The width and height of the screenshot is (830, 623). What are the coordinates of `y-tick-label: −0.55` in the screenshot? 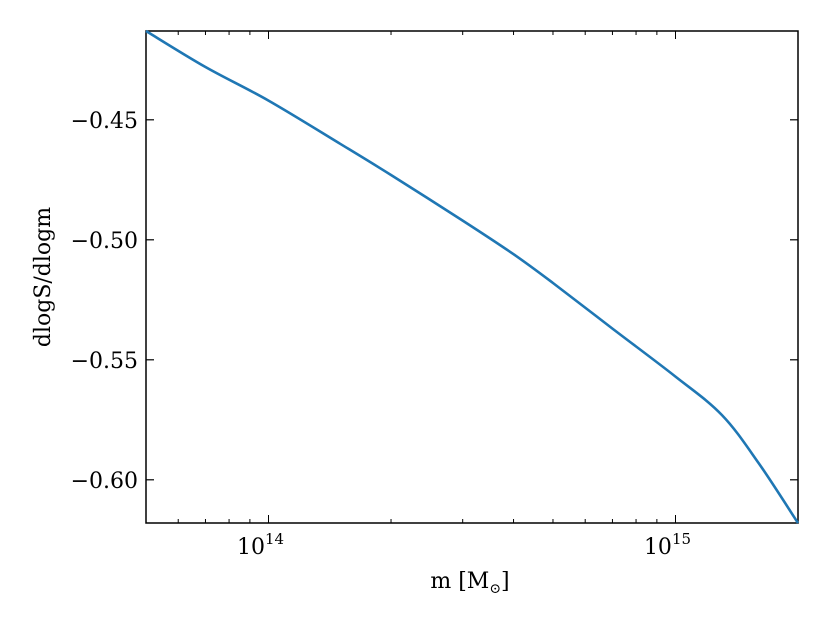 It's located at (104, 361).